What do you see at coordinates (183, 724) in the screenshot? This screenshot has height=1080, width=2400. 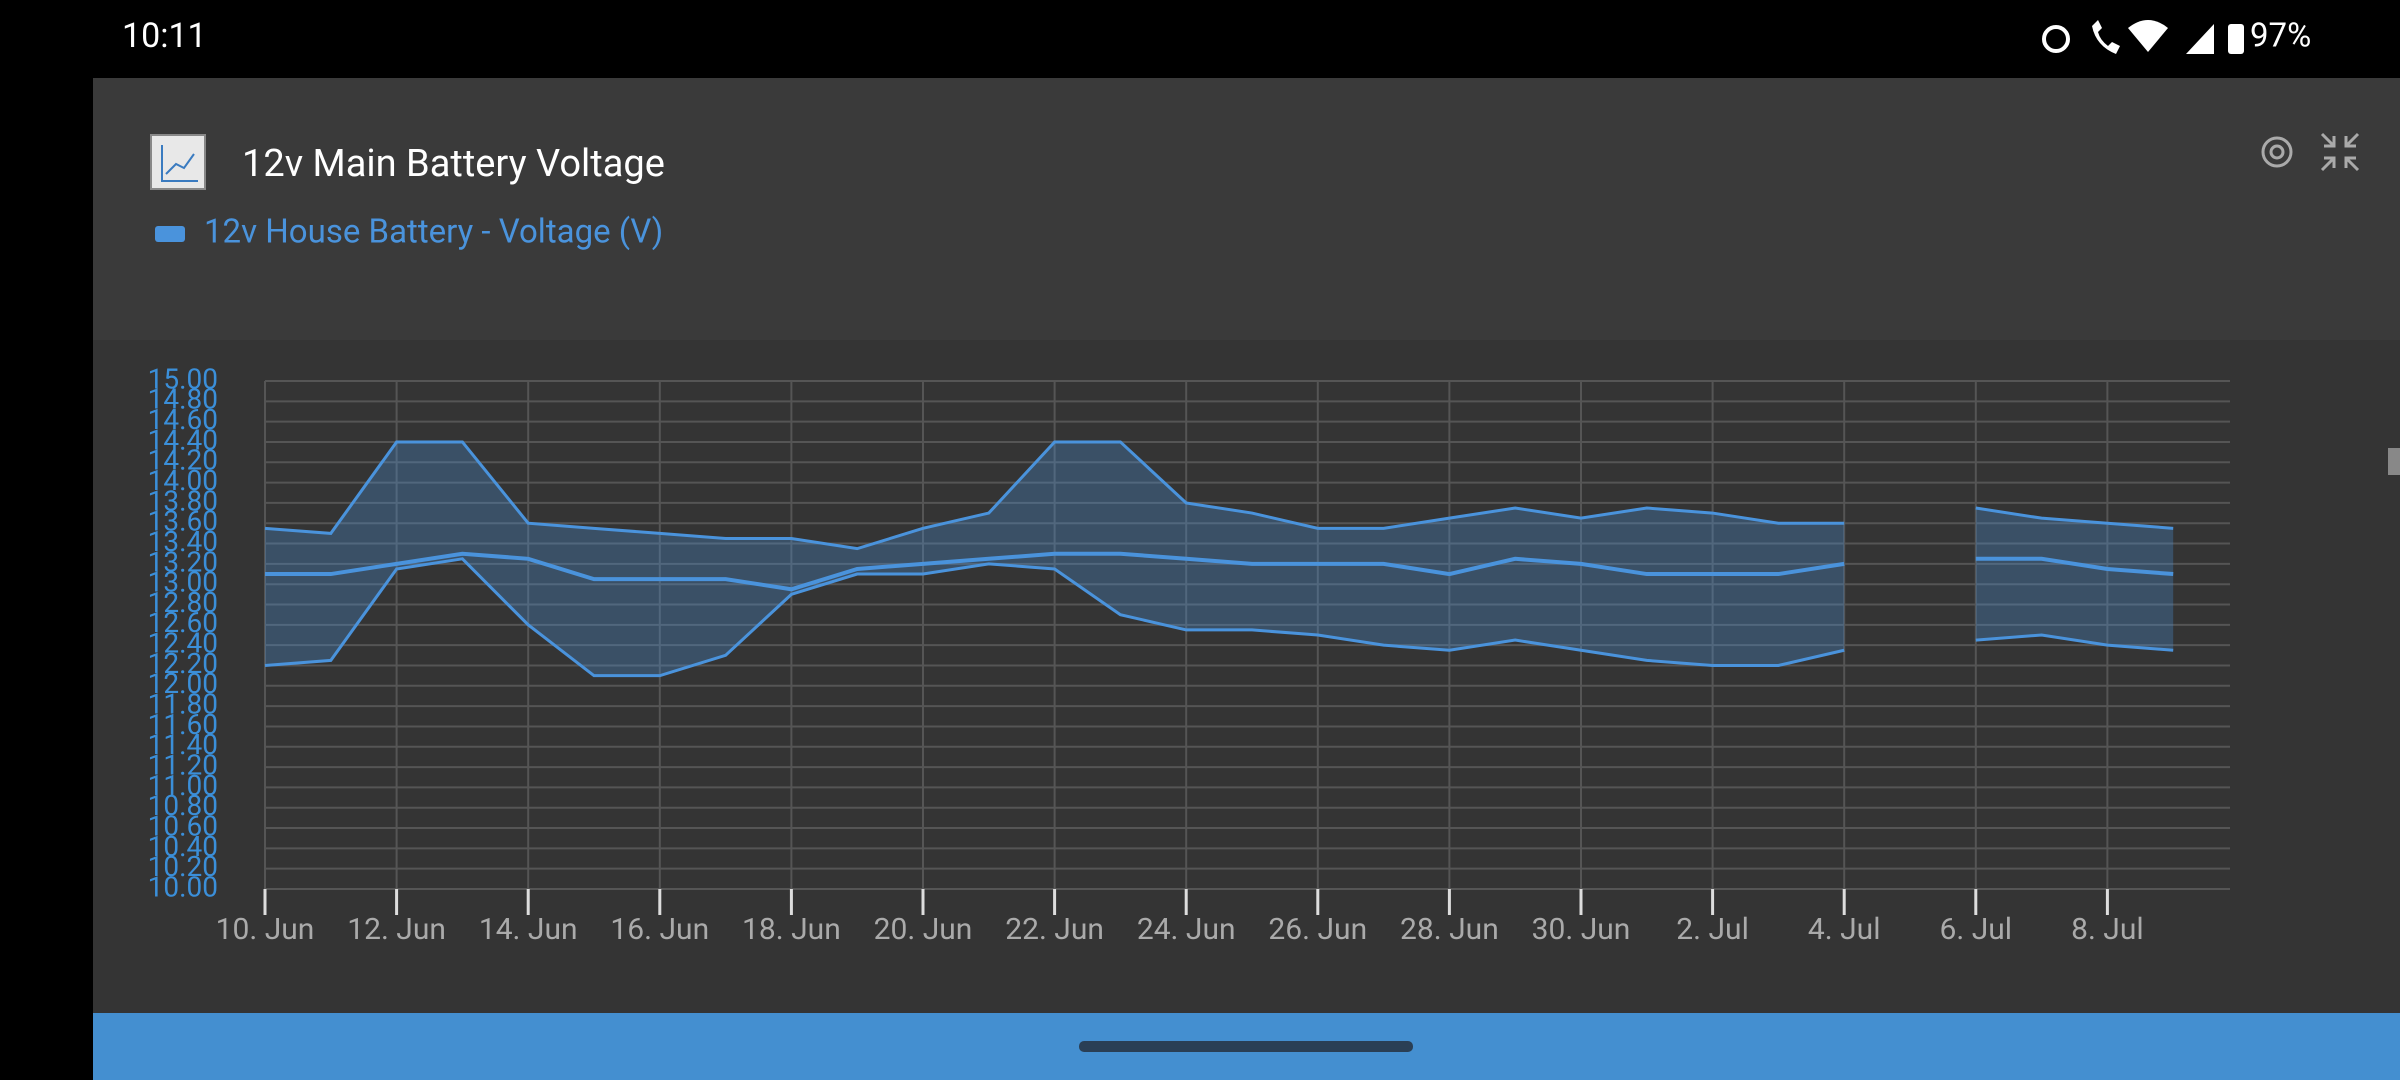 I see `y-tick-label: 11.60` at bounding box center [183, 724].